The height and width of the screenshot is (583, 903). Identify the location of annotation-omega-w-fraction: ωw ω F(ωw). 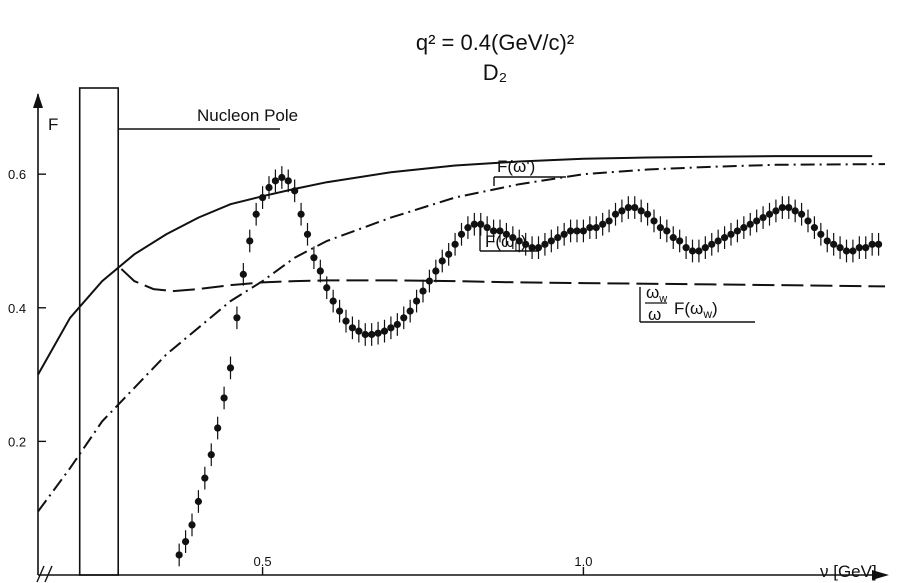
(697, 303).